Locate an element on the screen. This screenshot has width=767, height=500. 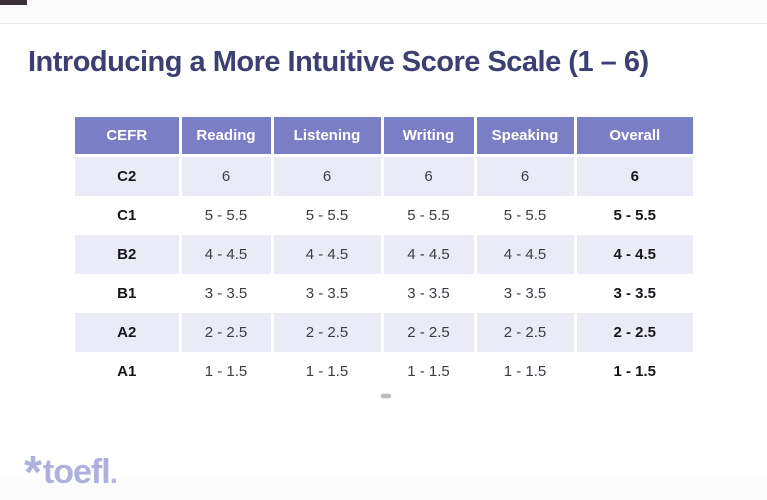
cell-overall: 2 - 2.5 is located at coordinates (633, 332).